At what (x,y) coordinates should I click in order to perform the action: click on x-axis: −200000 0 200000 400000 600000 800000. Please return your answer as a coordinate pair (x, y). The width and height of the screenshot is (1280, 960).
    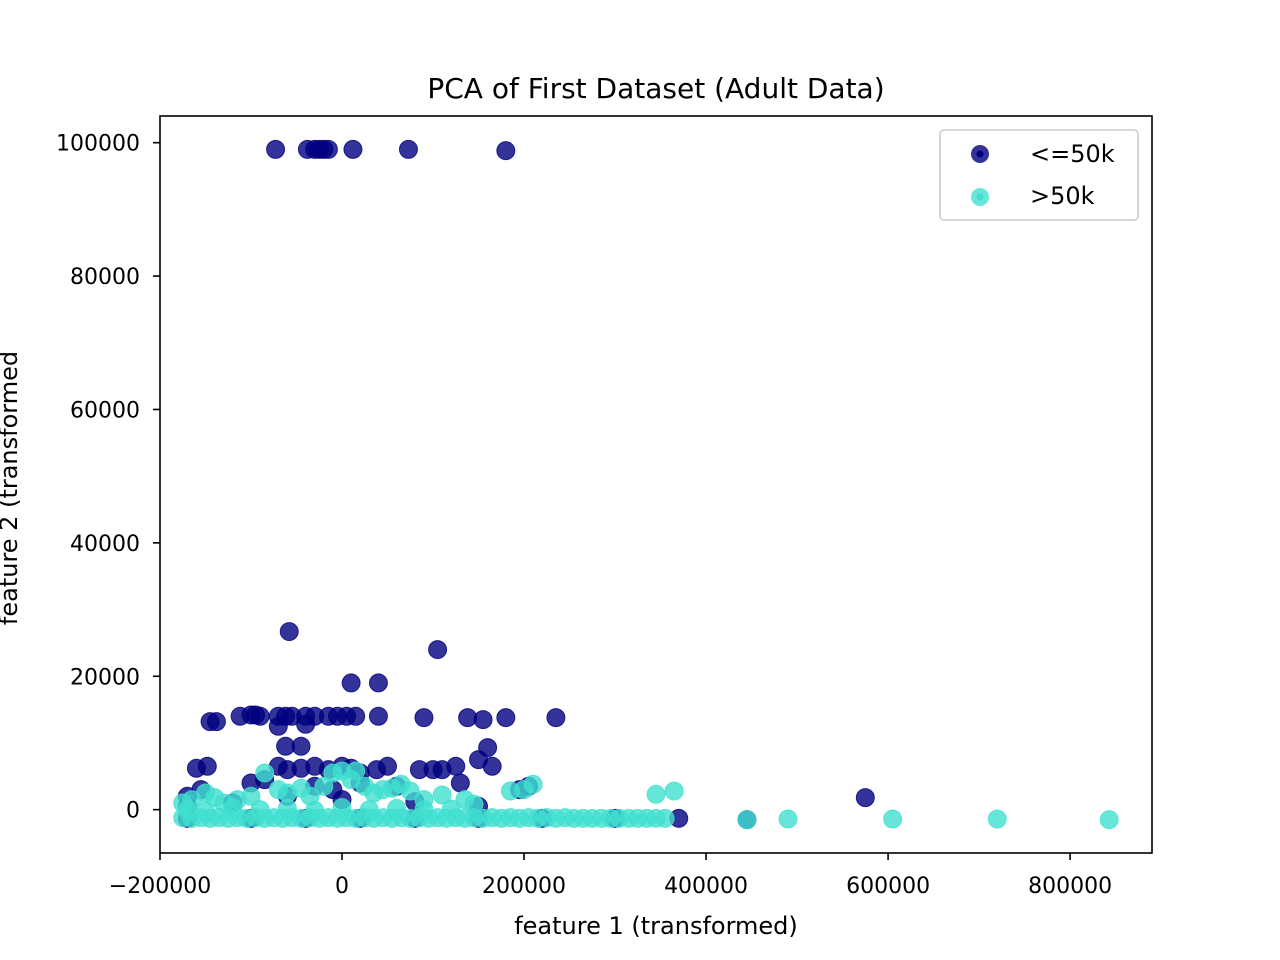
    Looking at the image, I should click on (610, 876).